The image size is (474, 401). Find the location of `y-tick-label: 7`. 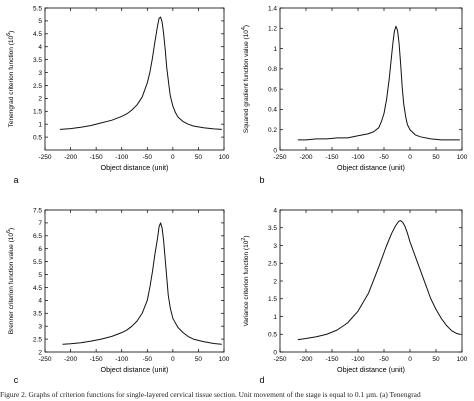

y-tick-label: 7 is located at coordinates (40, 223).